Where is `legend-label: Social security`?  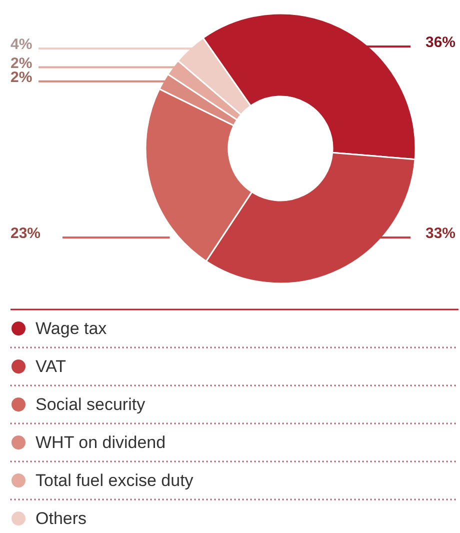 legend-label: Social security is located at coordinates (91, 404).